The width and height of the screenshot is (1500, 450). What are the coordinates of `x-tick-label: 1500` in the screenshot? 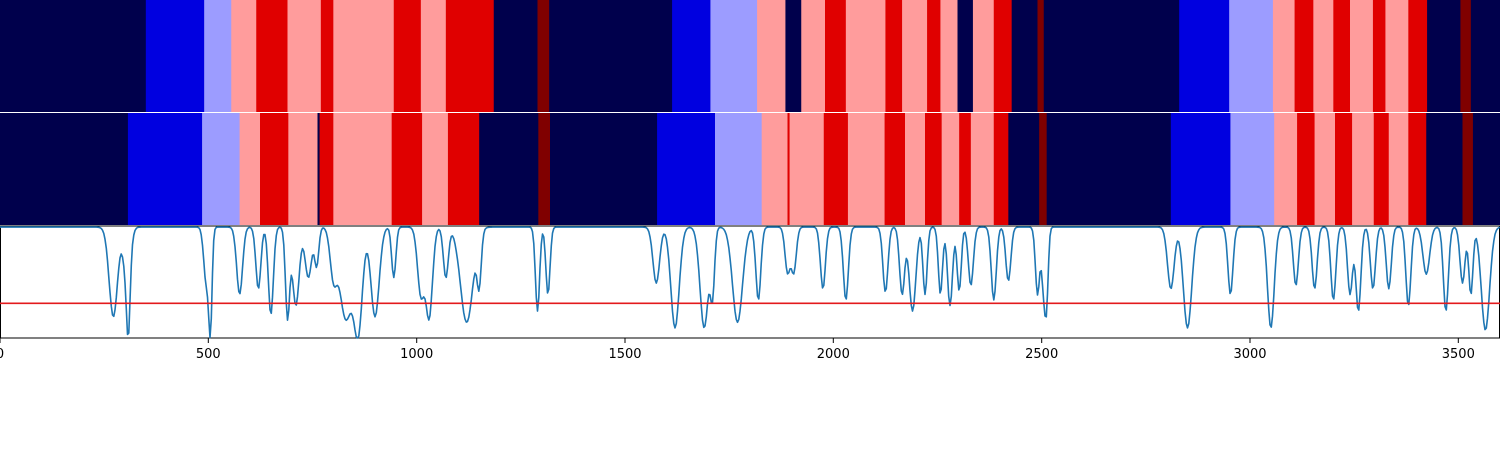 It's located at (624, 354).